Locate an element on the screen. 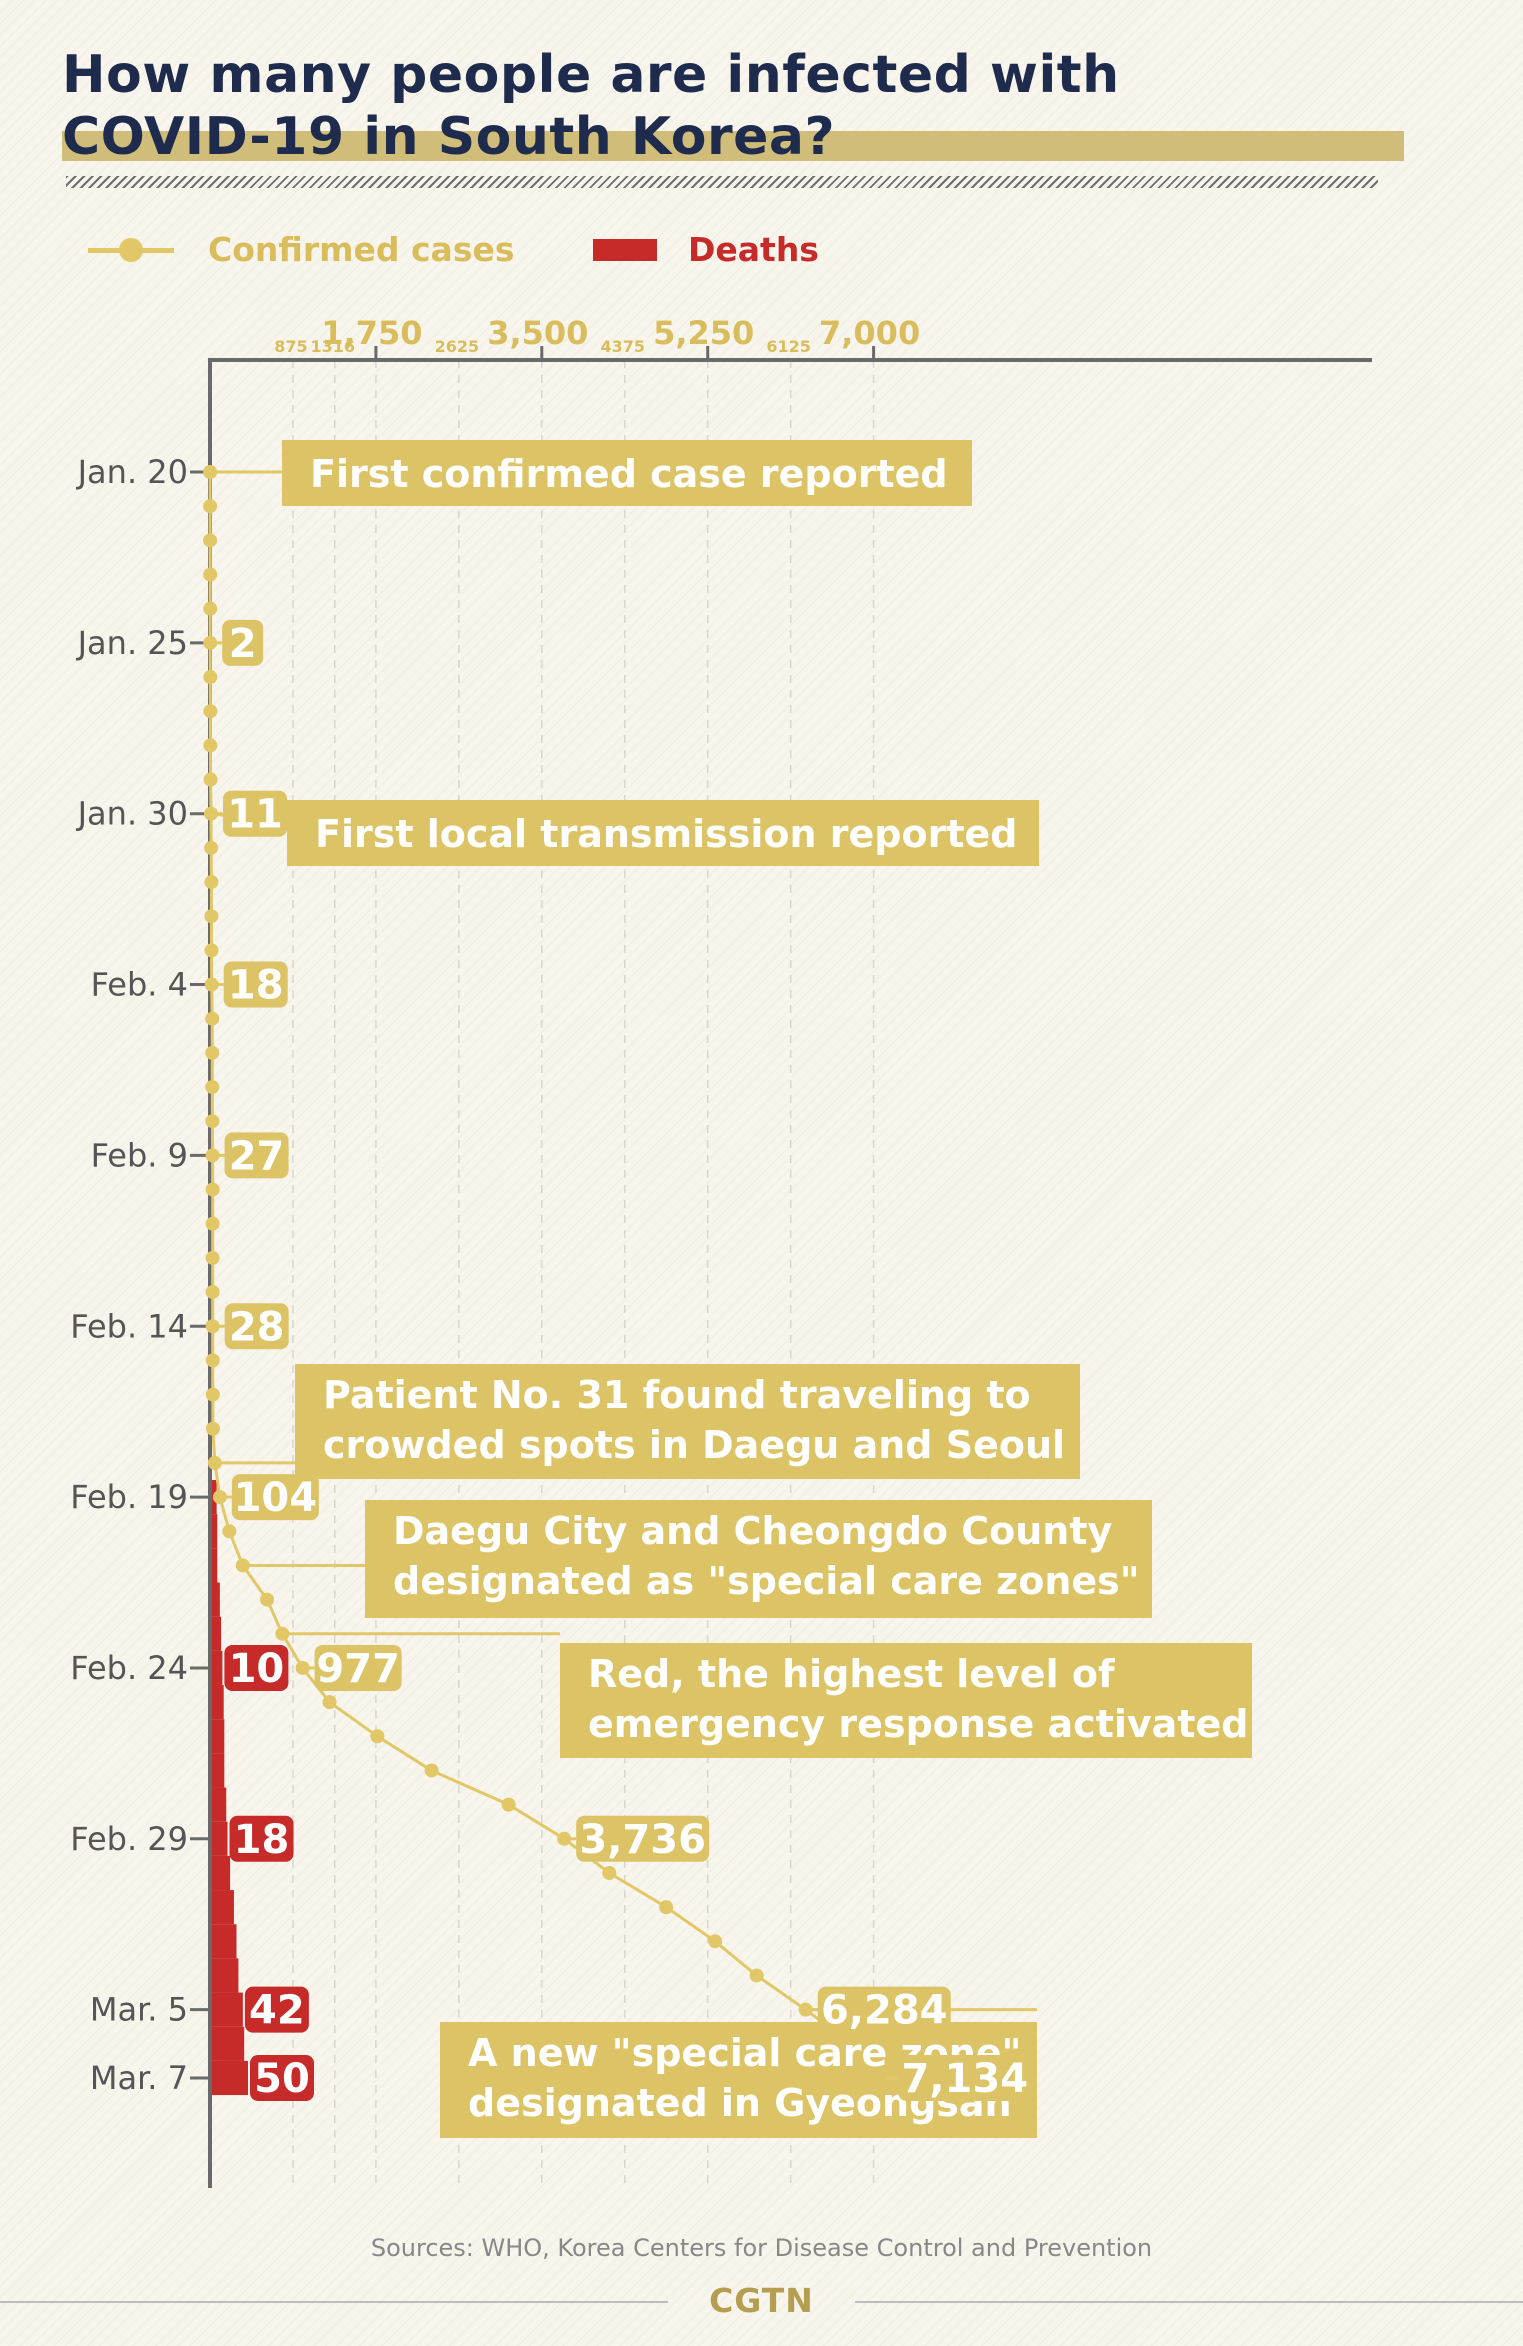  y-tick-label: Mar. 7 is located at coordinates (139, 2078).